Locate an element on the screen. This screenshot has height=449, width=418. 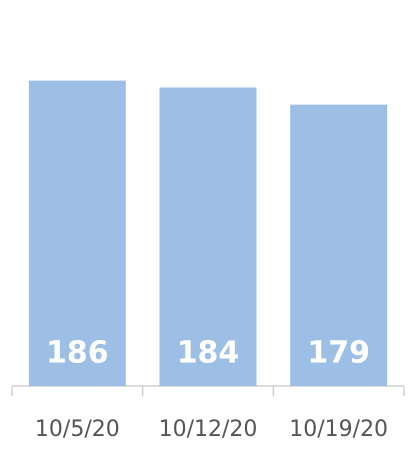
x-tick-label: 10/12/20 is located at coordinates (208, 429).